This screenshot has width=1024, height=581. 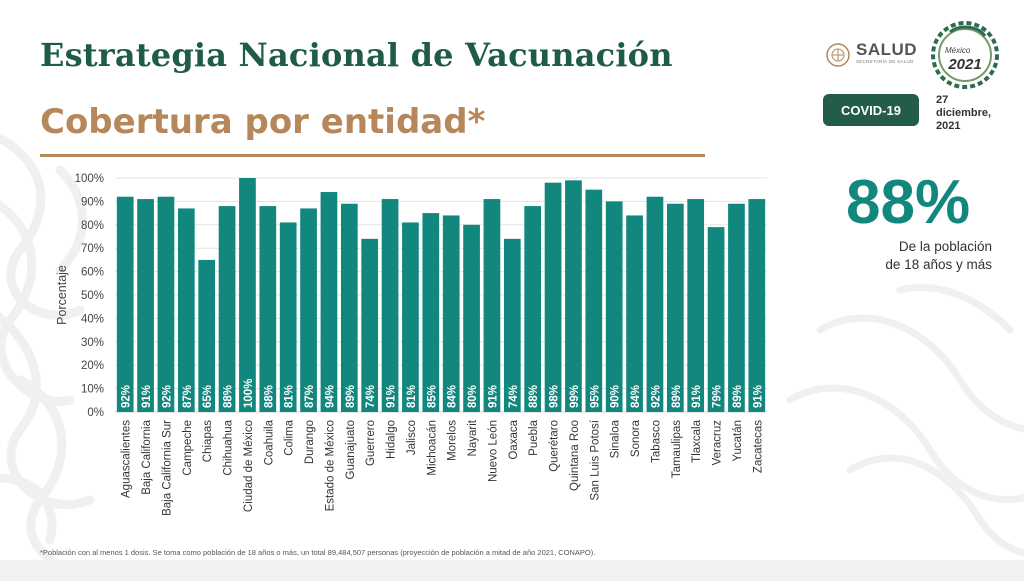 What do you see at coordinates (473, 396) in the screenshot?
I see `bar-value-label: 80%` at bounding box center [473, 396].